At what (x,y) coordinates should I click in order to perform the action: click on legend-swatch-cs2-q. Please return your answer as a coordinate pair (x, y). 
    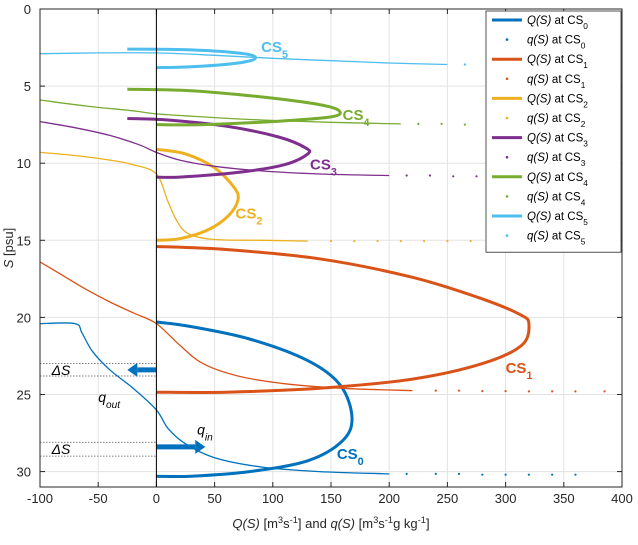
    Looking at the image, I should click on (507, 118).